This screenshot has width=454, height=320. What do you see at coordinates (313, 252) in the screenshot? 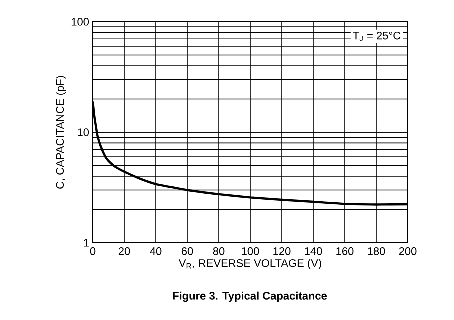
I see `x-tick-label: 140` at bounding box center [313, 252].